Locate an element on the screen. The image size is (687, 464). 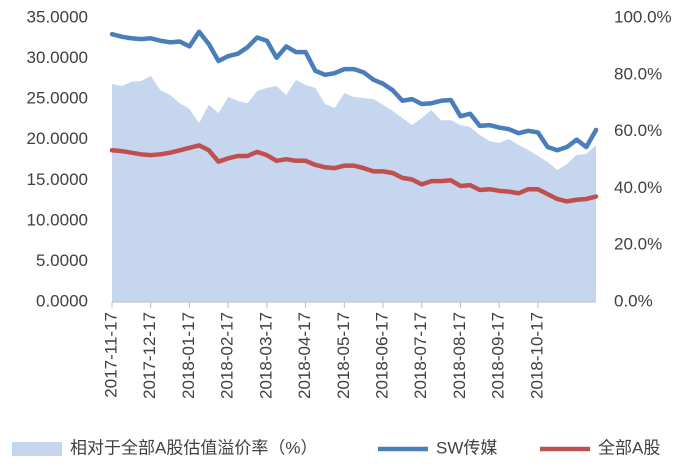
y-tick-label: 30.0000 is located at coordinates (57, 57).